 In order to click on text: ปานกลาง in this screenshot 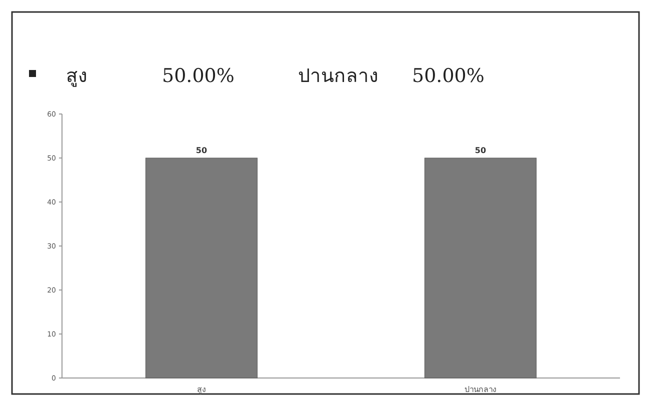, I will do `click(338, 76)`.